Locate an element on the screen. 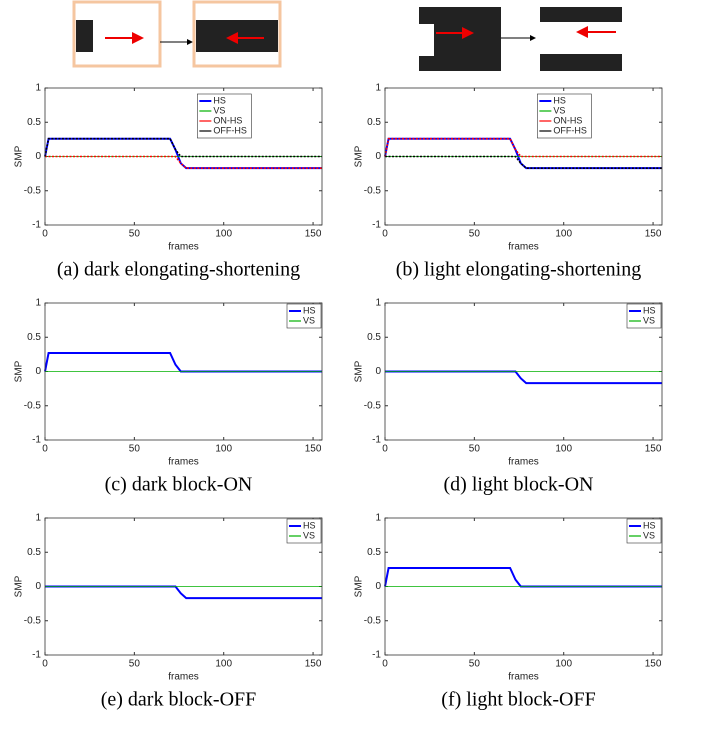 The image size is (713, 730). caption: (a) dark elongating-shortening is located at coordinates (178, 270).